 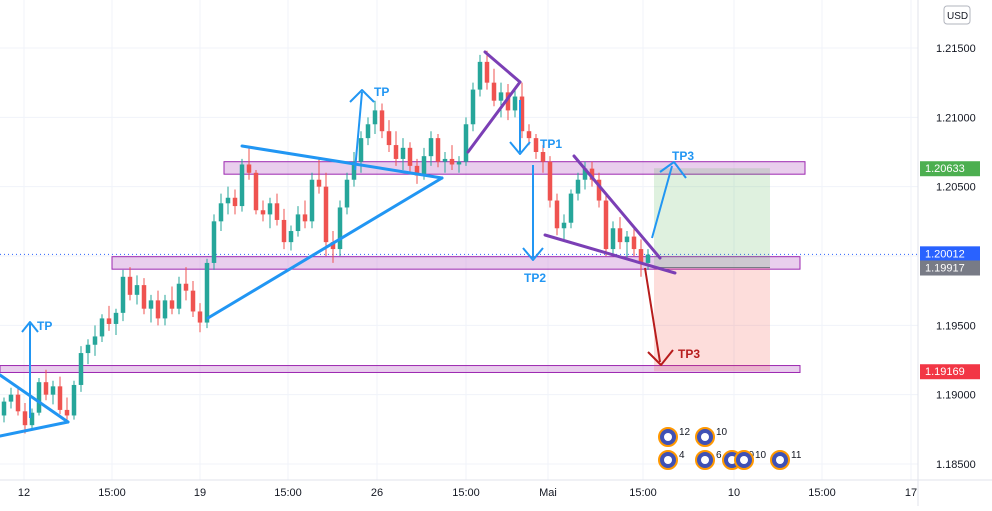 I want to click on price-label: 1.19917, so click(x=950, y=268).